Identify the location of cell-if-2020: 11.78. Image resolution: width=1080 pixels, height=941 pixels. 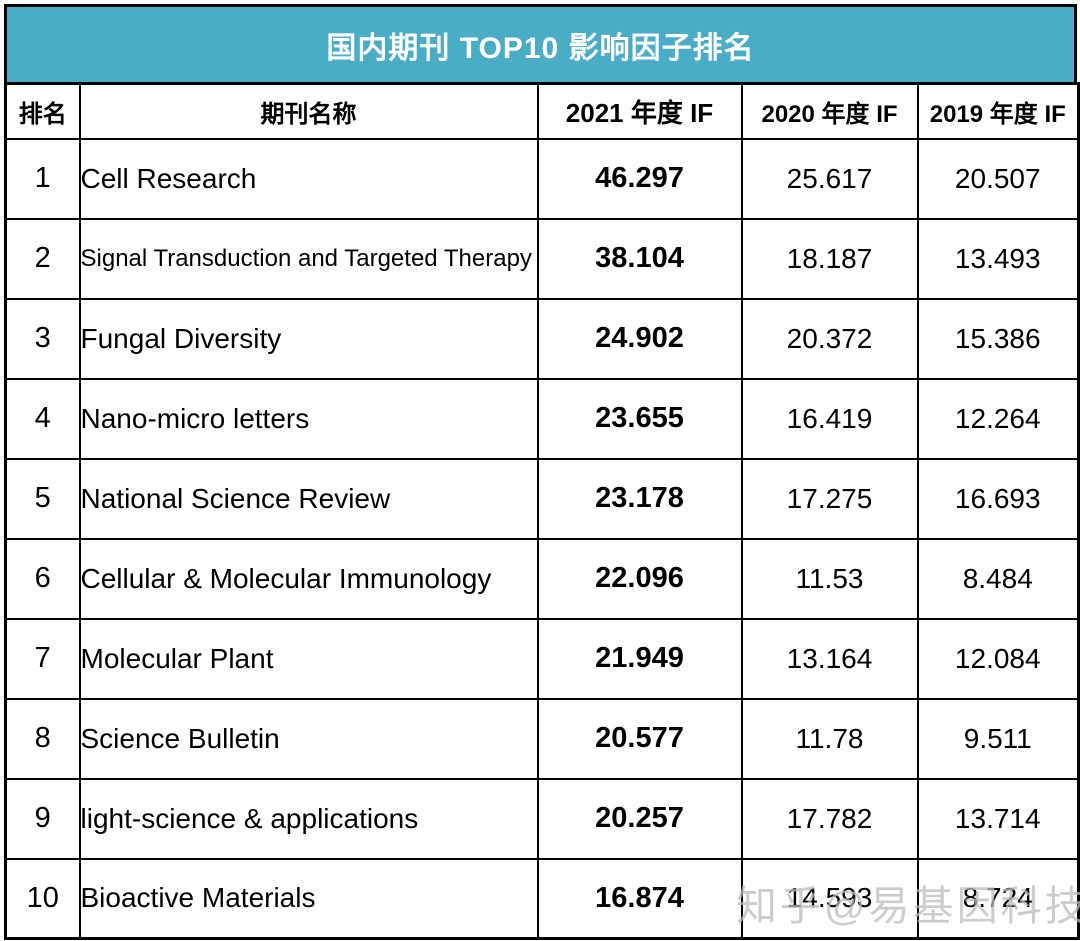
(829, 738).